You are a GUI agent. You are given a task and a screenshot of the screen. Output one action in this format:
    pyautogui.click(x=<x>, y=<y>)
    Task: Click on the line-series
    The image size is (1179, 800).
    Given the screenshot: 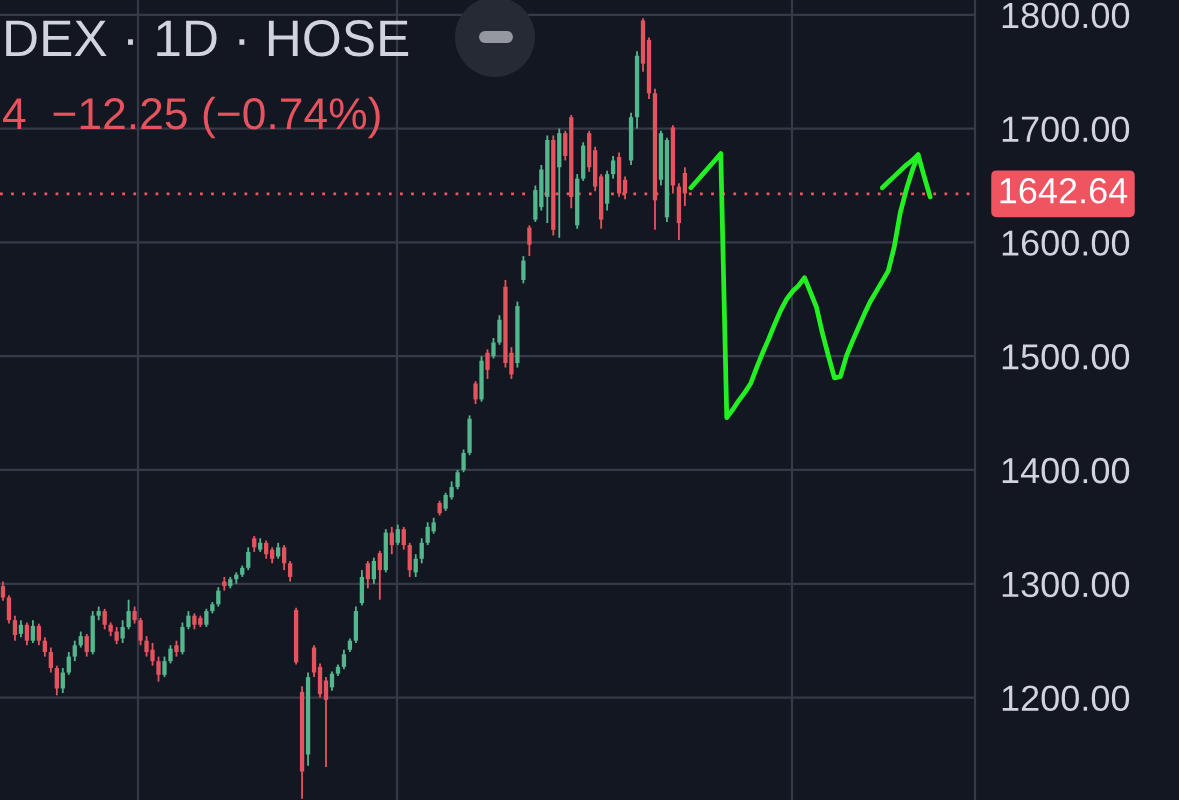 What is the action you would take?
    pyautogui.click(x=810, y=285)
    